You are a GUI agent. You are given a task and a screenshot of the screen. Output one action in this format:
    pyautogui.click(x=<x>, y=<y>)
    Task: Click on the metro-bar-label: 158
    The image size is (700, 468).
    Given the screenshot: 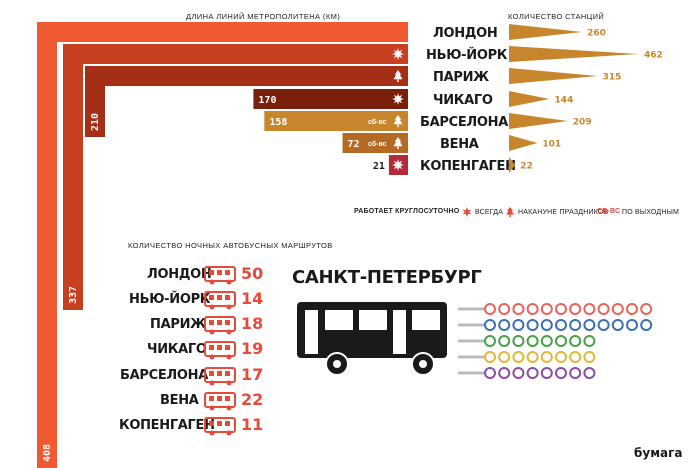 What is the action you would take?
    pyautogui.click(x=278, y=122)
    